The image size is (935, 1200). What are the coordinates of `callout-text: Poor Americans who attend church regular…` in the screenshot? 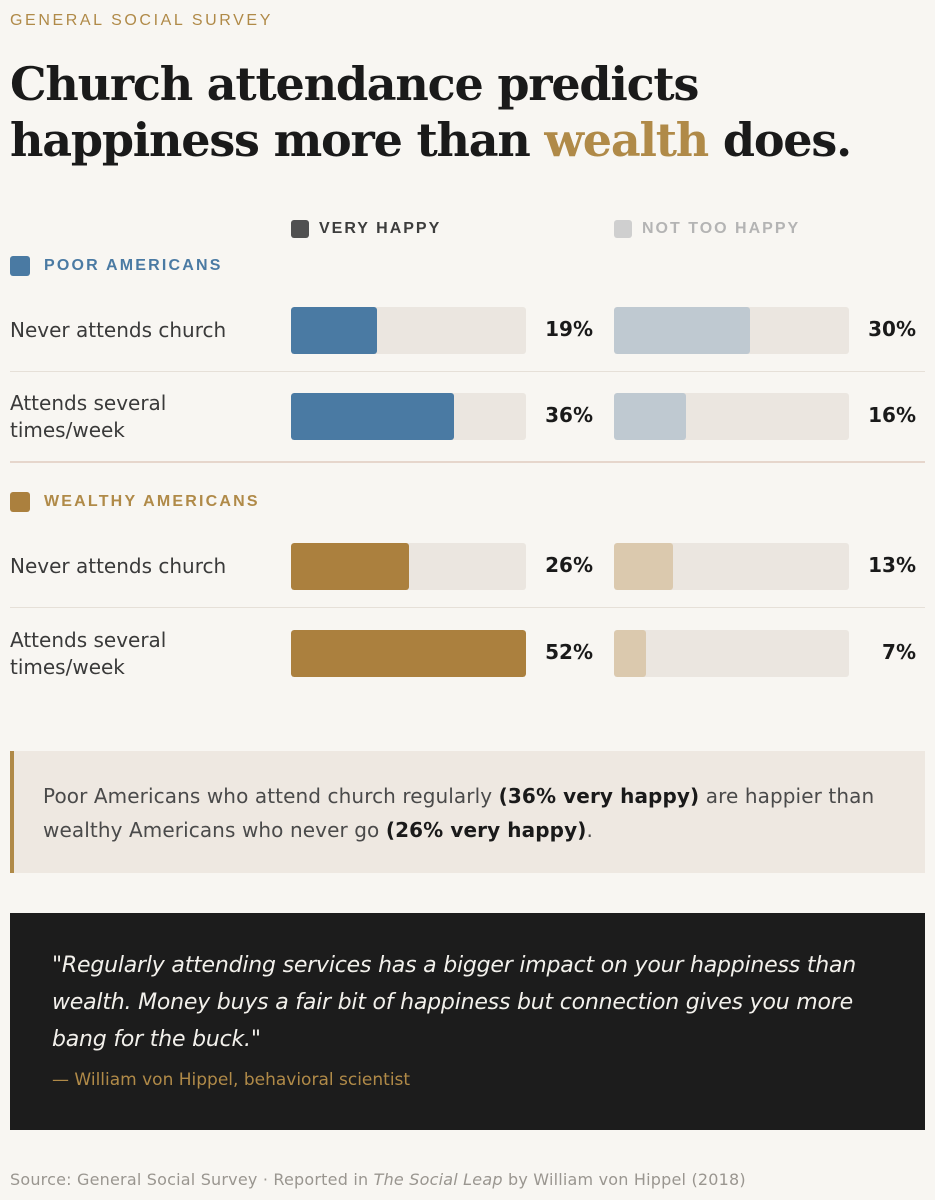 It's located at (484, 813).